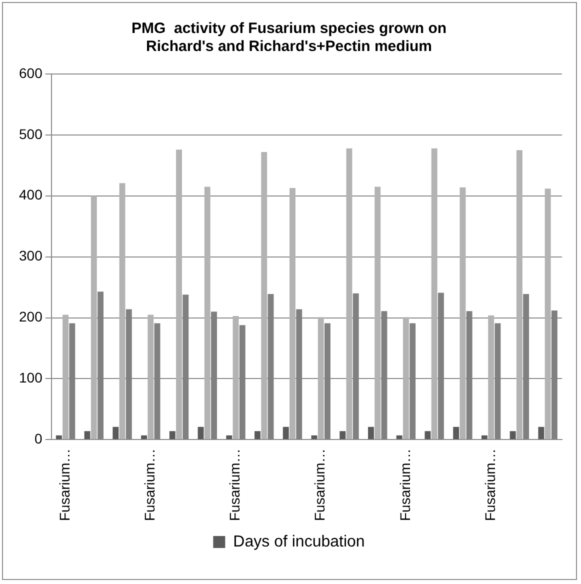 This screenshot has height=584, width=581. What do you see at coordinates (31, 256) in the screenshot?
I see `y-tick-label: 300` at bounding box center [31, 256].